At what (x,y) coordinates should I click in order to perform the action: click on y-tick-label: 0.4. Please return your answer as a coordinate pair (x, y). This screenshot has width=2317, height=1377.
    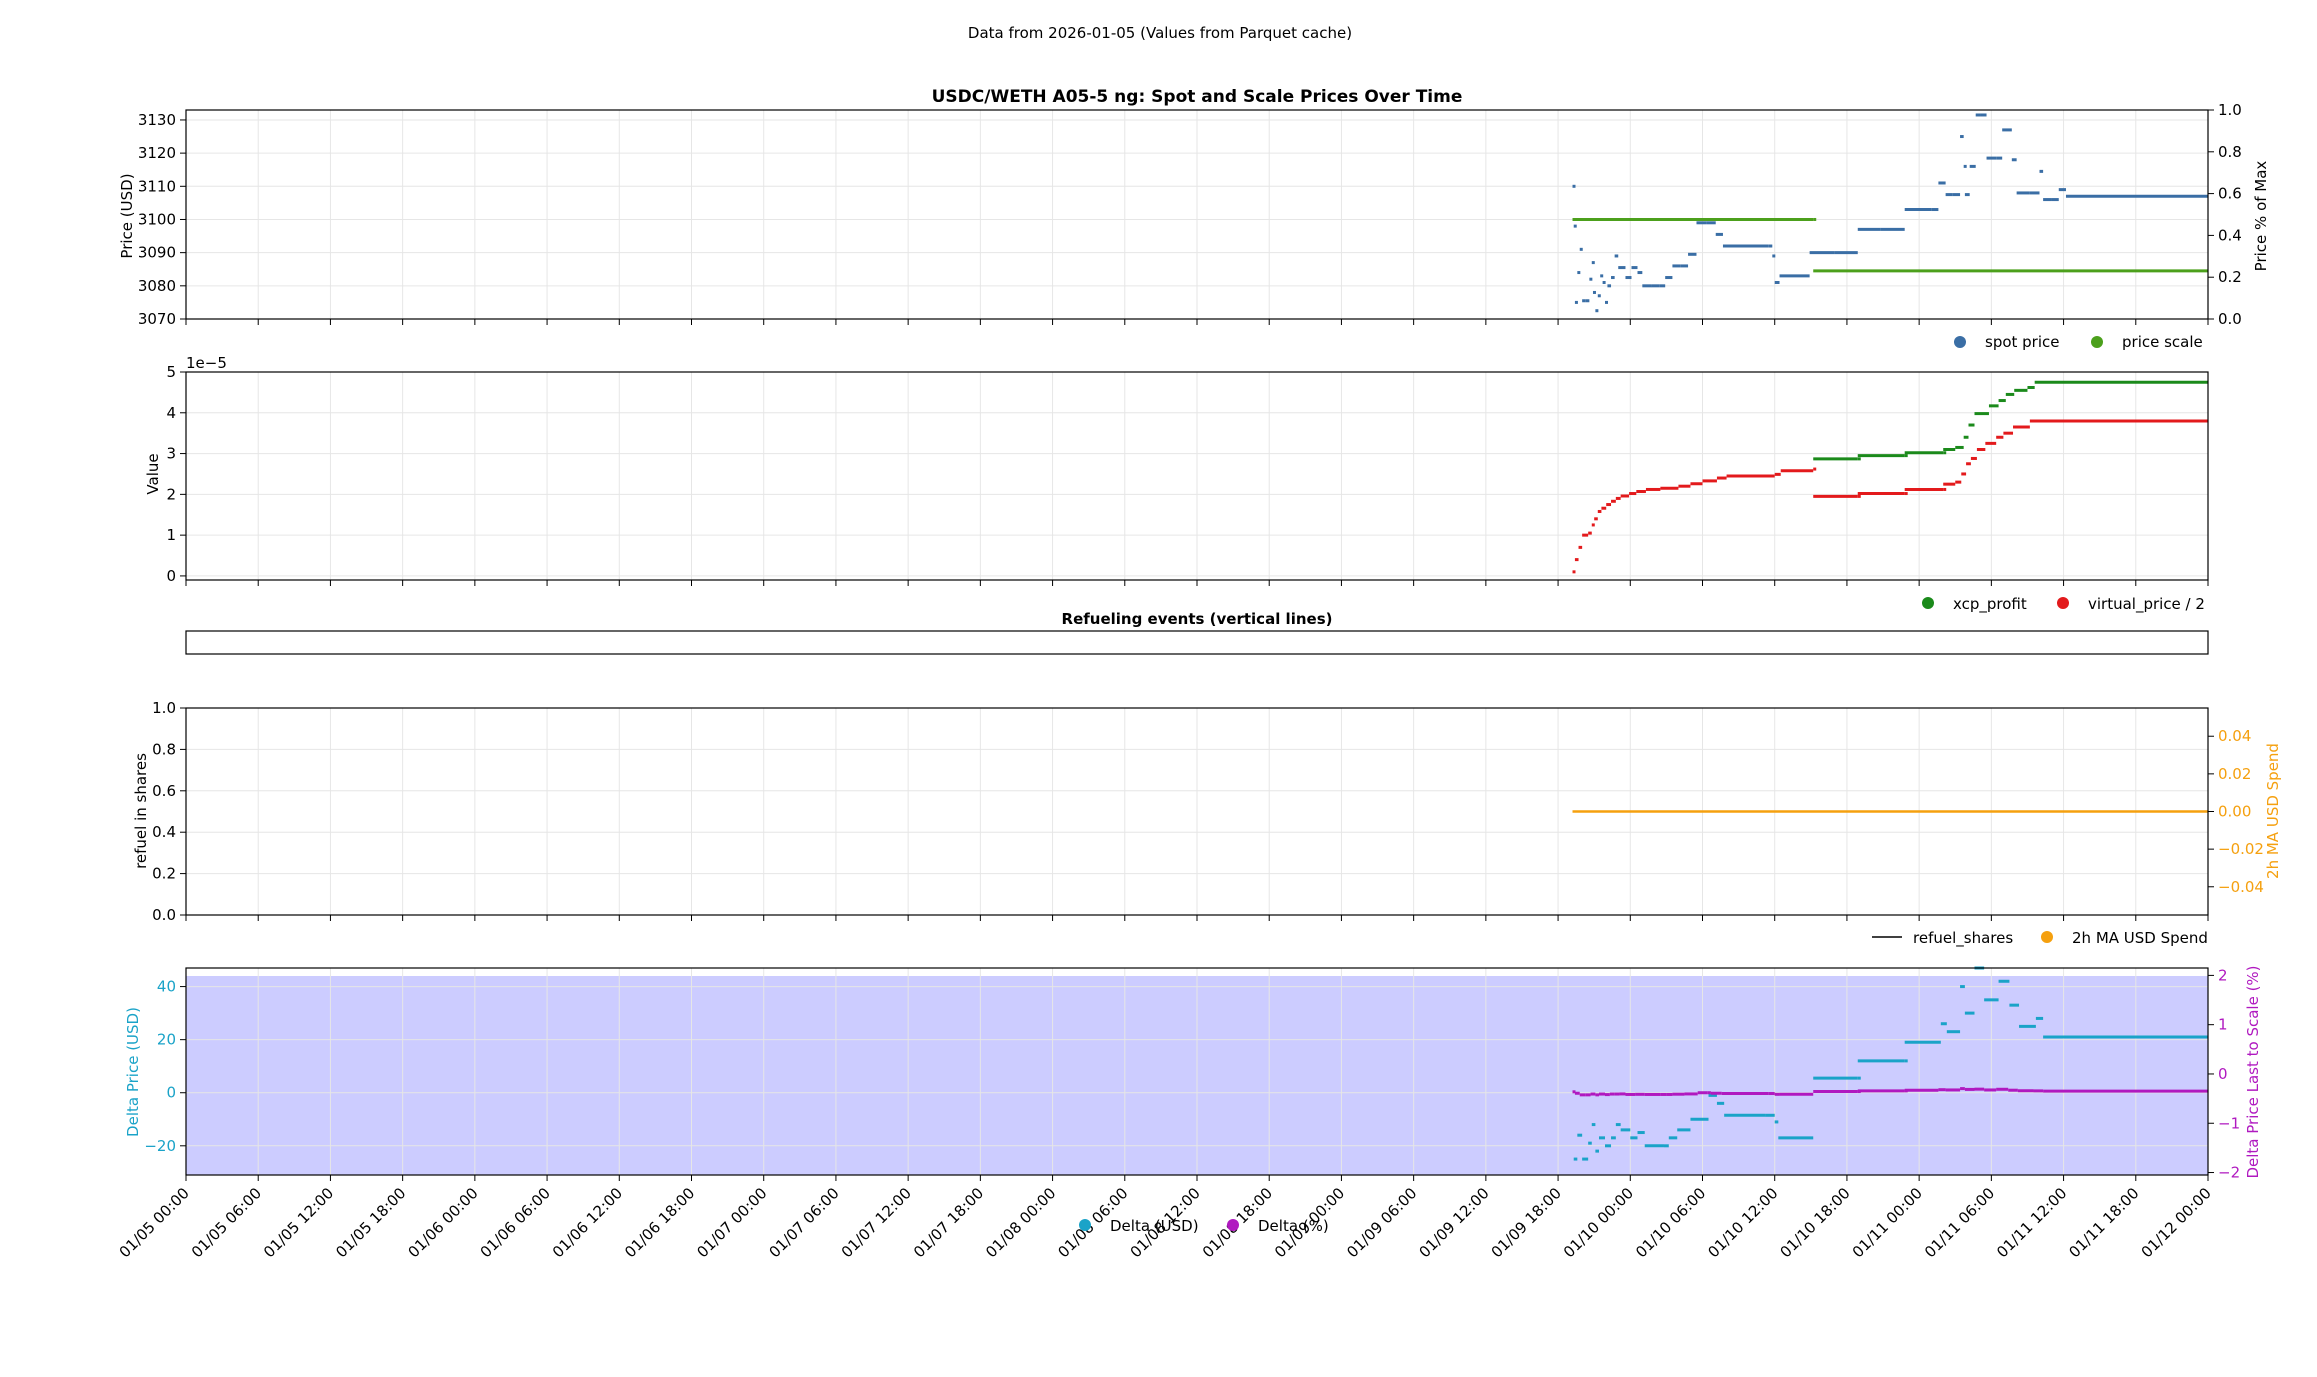
    Looking at the image, I should click on (164, 832).